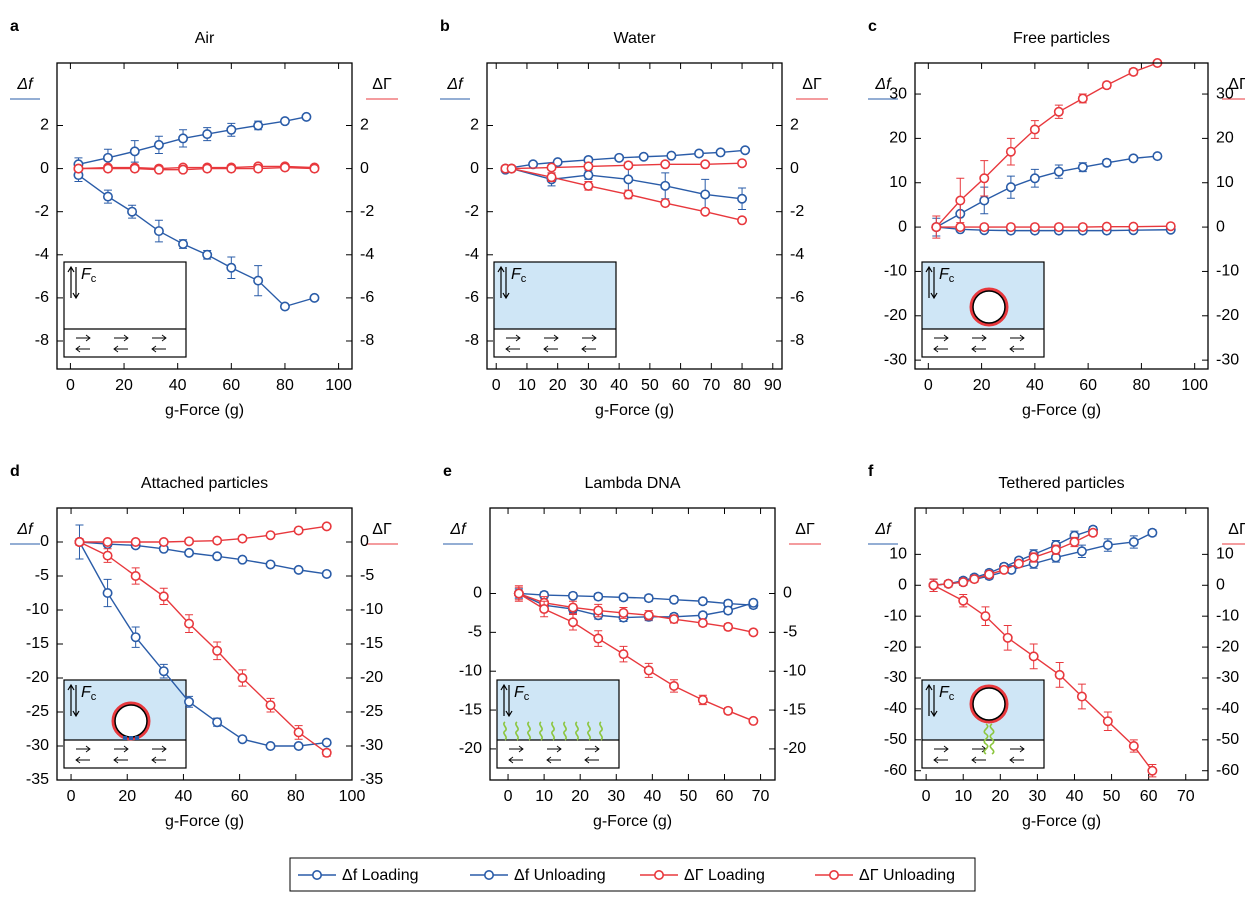 Image resolution: width=1245 pixels, height=906 pixels. I want to click on y2-tick-label: -30, so click(1227, 359).